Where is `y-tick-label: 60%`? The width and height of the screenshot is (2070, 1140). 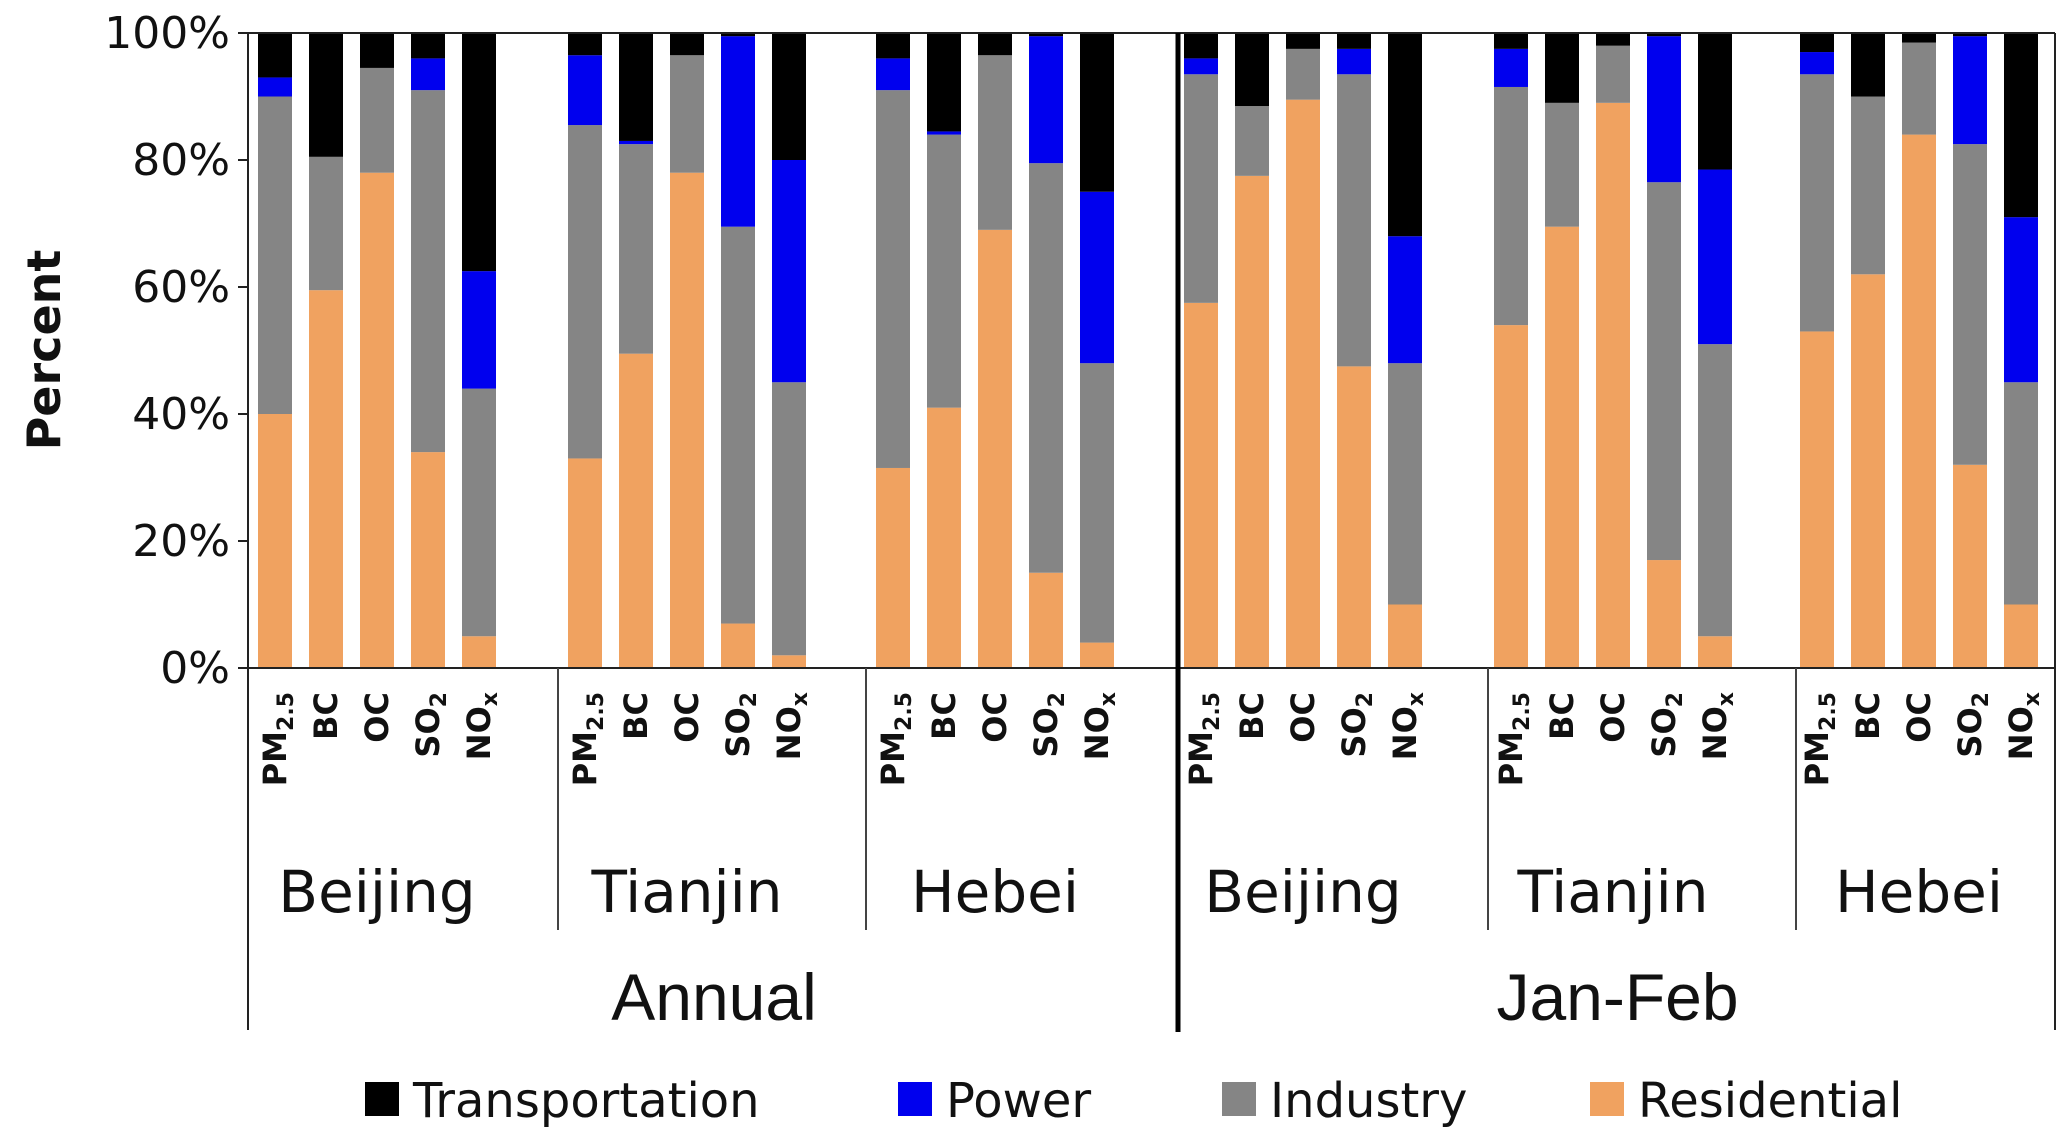
y-tick-label: 60% is located at coordinates (181, 287).